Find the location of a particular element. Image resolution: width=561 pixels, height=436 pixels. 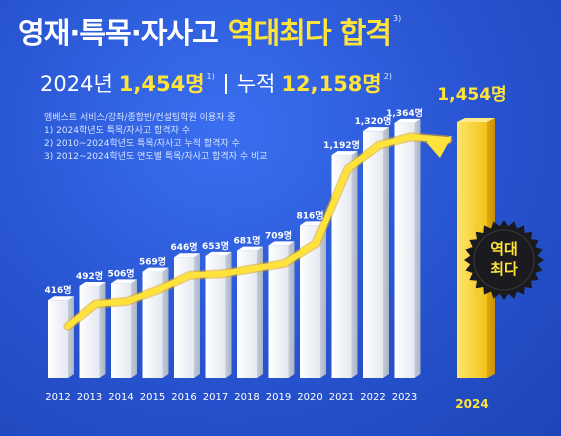

page-title: 영재·특목·자사고 역대최다 합격 3) is located at coordinates (210, 30).